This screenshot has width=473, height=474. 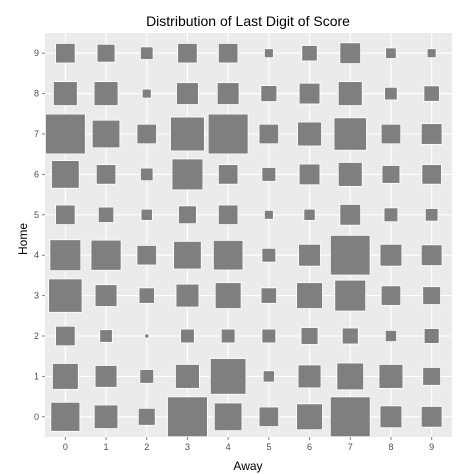 I want to click on x-tick-label: 4, so click(x=228, y=447).